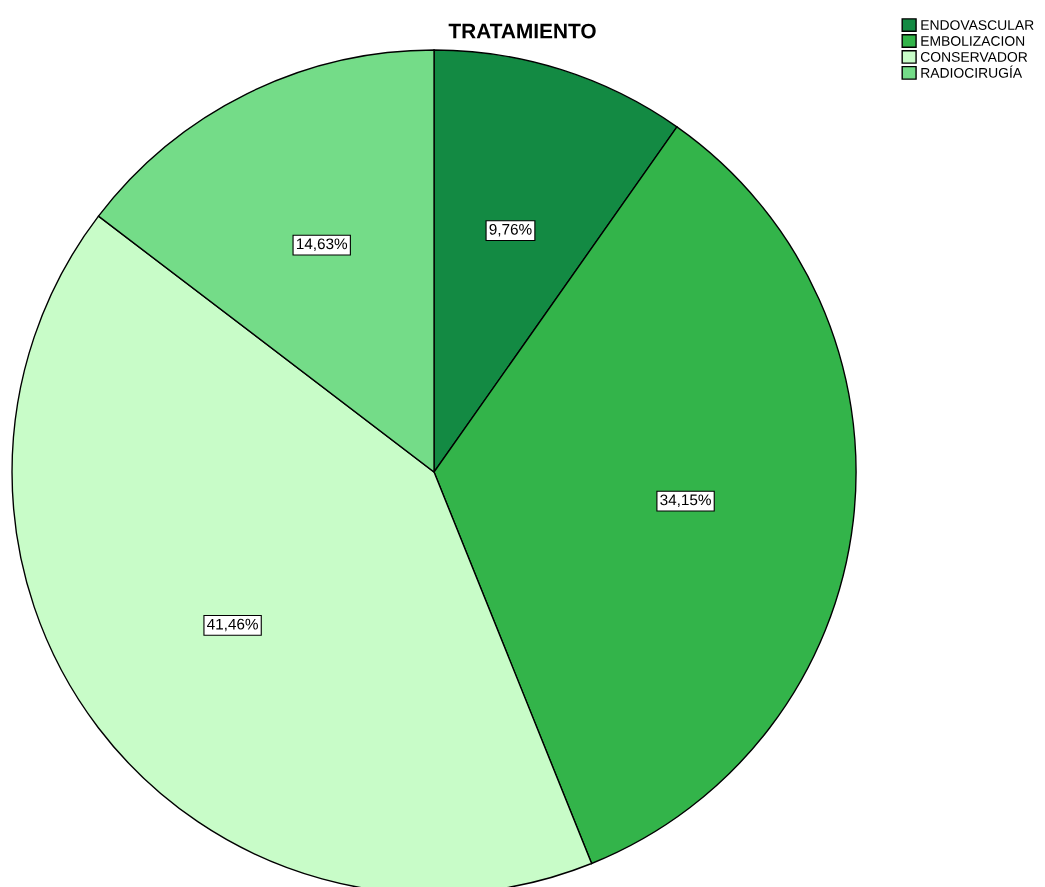 The height and width of the screenshot is (887, 1045). What do you see at coordinates (522, 31) in the screenshot?
I see `chart-title: TRATAMIENTO` at bounding box center [522, 31].